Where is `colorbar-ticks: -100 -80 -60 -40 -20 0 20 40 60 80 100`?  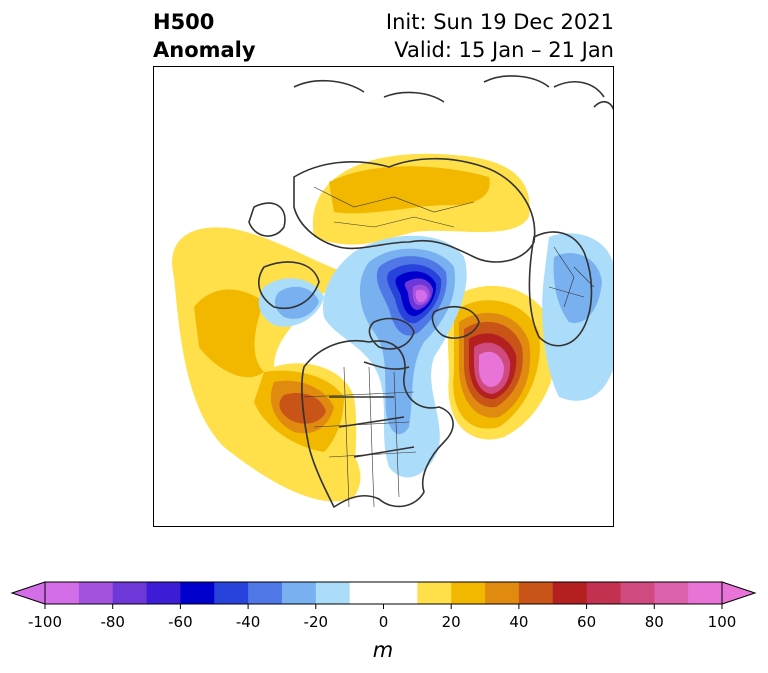
colorbar-ticks: -100 -80 -60 -40 -20 0 20 40 60 80 100 is located at coordinates (382, 617).